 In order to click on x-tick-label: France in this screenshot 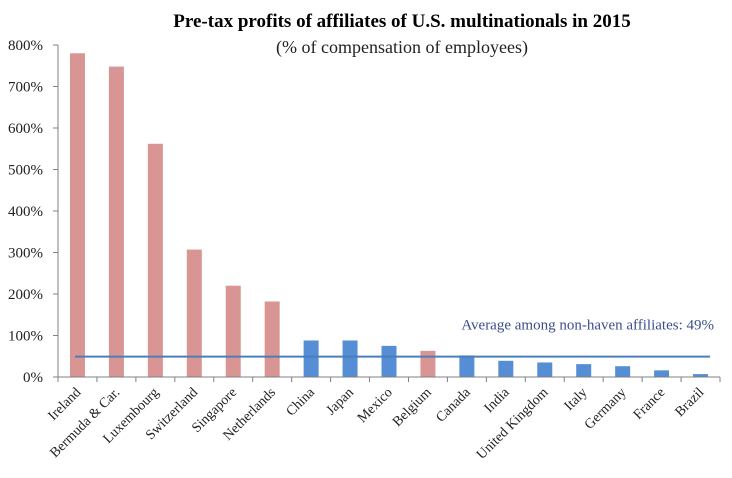, I will do `click(650, 404)`.